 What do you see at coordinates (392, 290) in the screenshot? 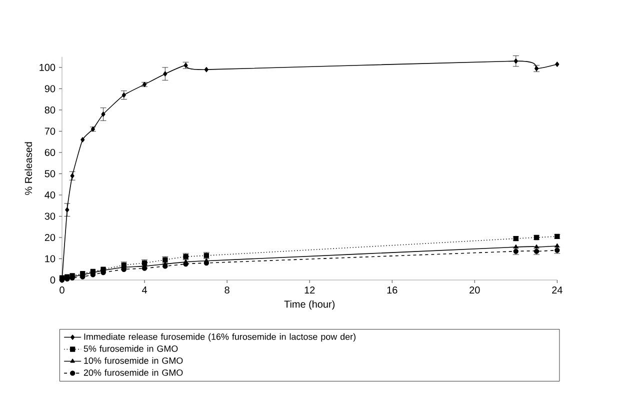
I see `x-tick-label: 16` at bounding box center [392, 290].